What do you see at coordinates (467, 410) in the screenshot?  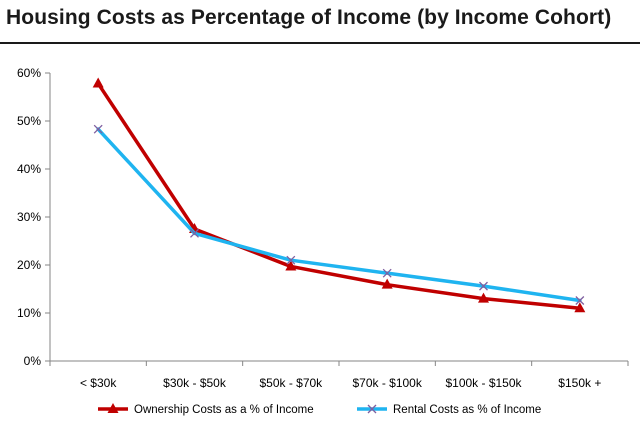 I see `rental-legend-label: Rental Costs as % of Income` at bounding box center [467, 410].